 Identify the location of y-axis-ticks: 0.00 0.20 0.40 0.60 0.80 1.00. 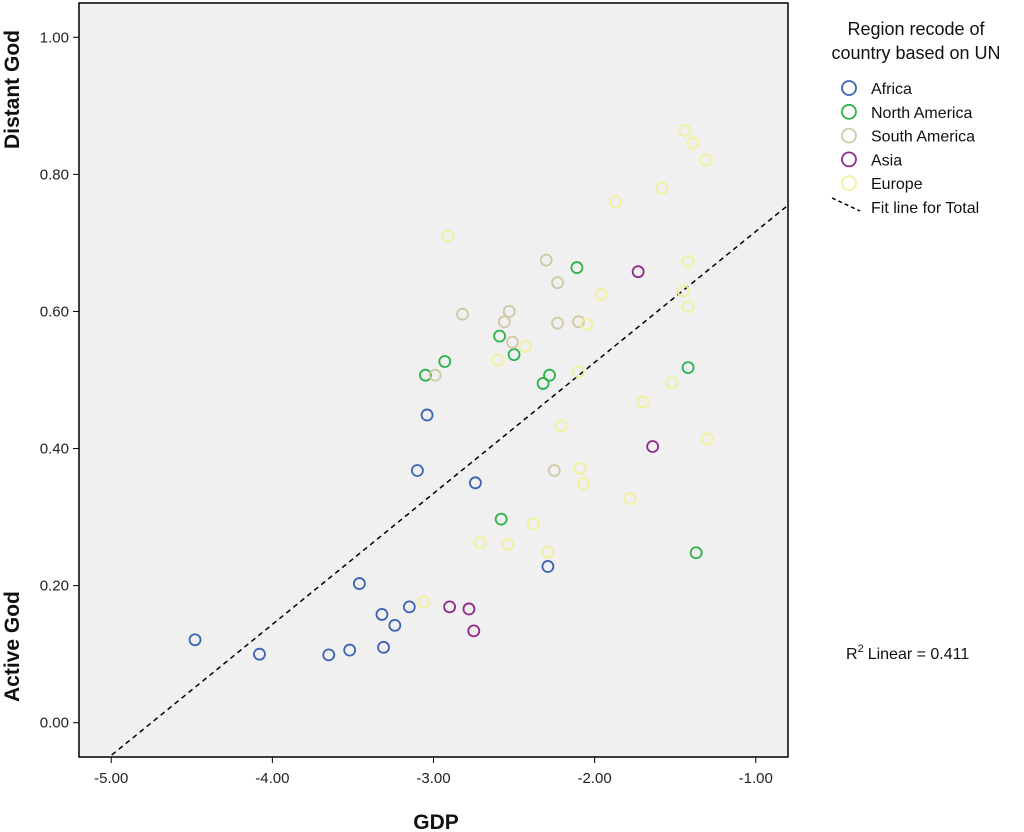
(59, 380).